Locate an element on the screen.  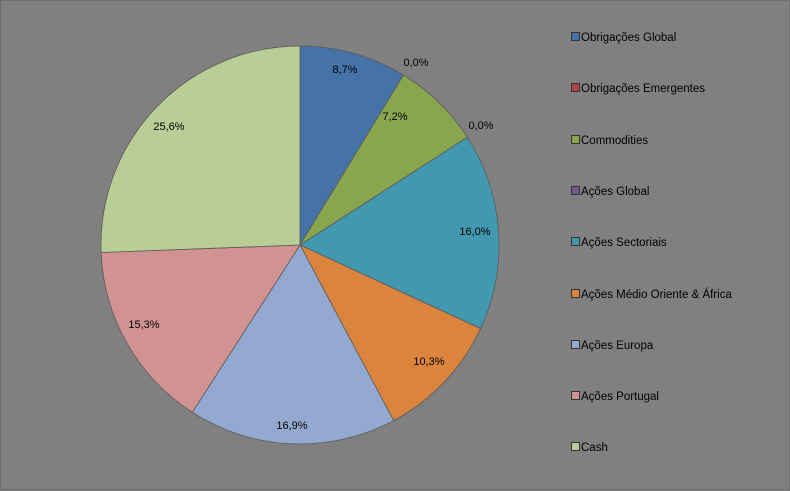
legend-item-6: Ações Europa is located at coordinates (612, 346).